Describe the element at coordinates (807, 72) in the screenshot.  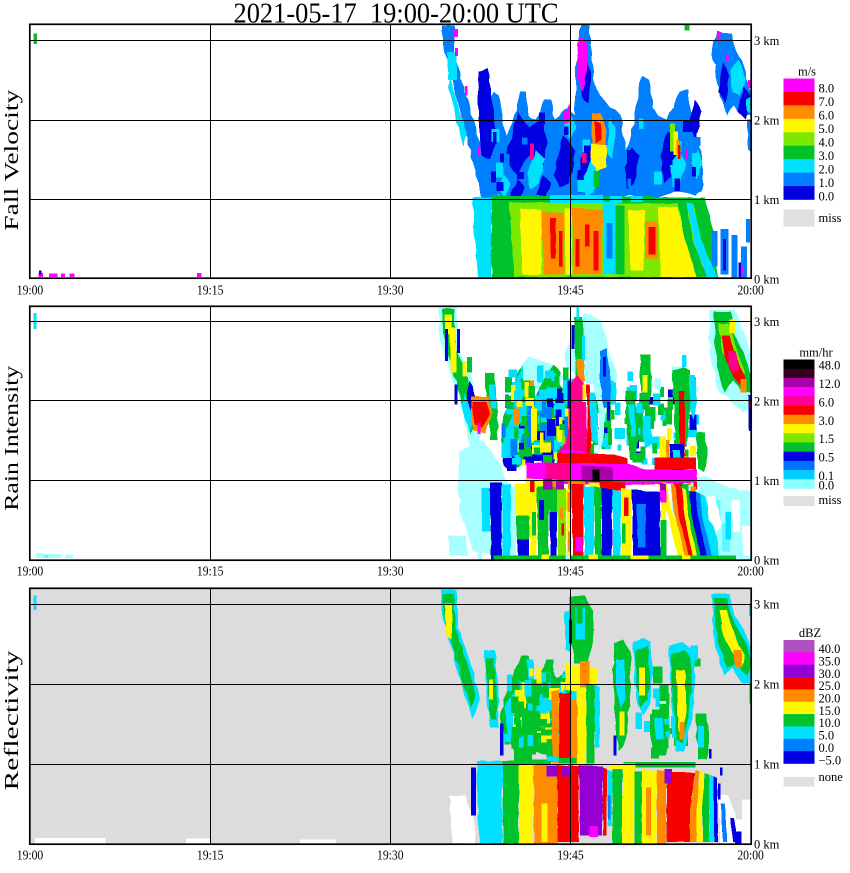
I see `svg-text: m/s` at that location.